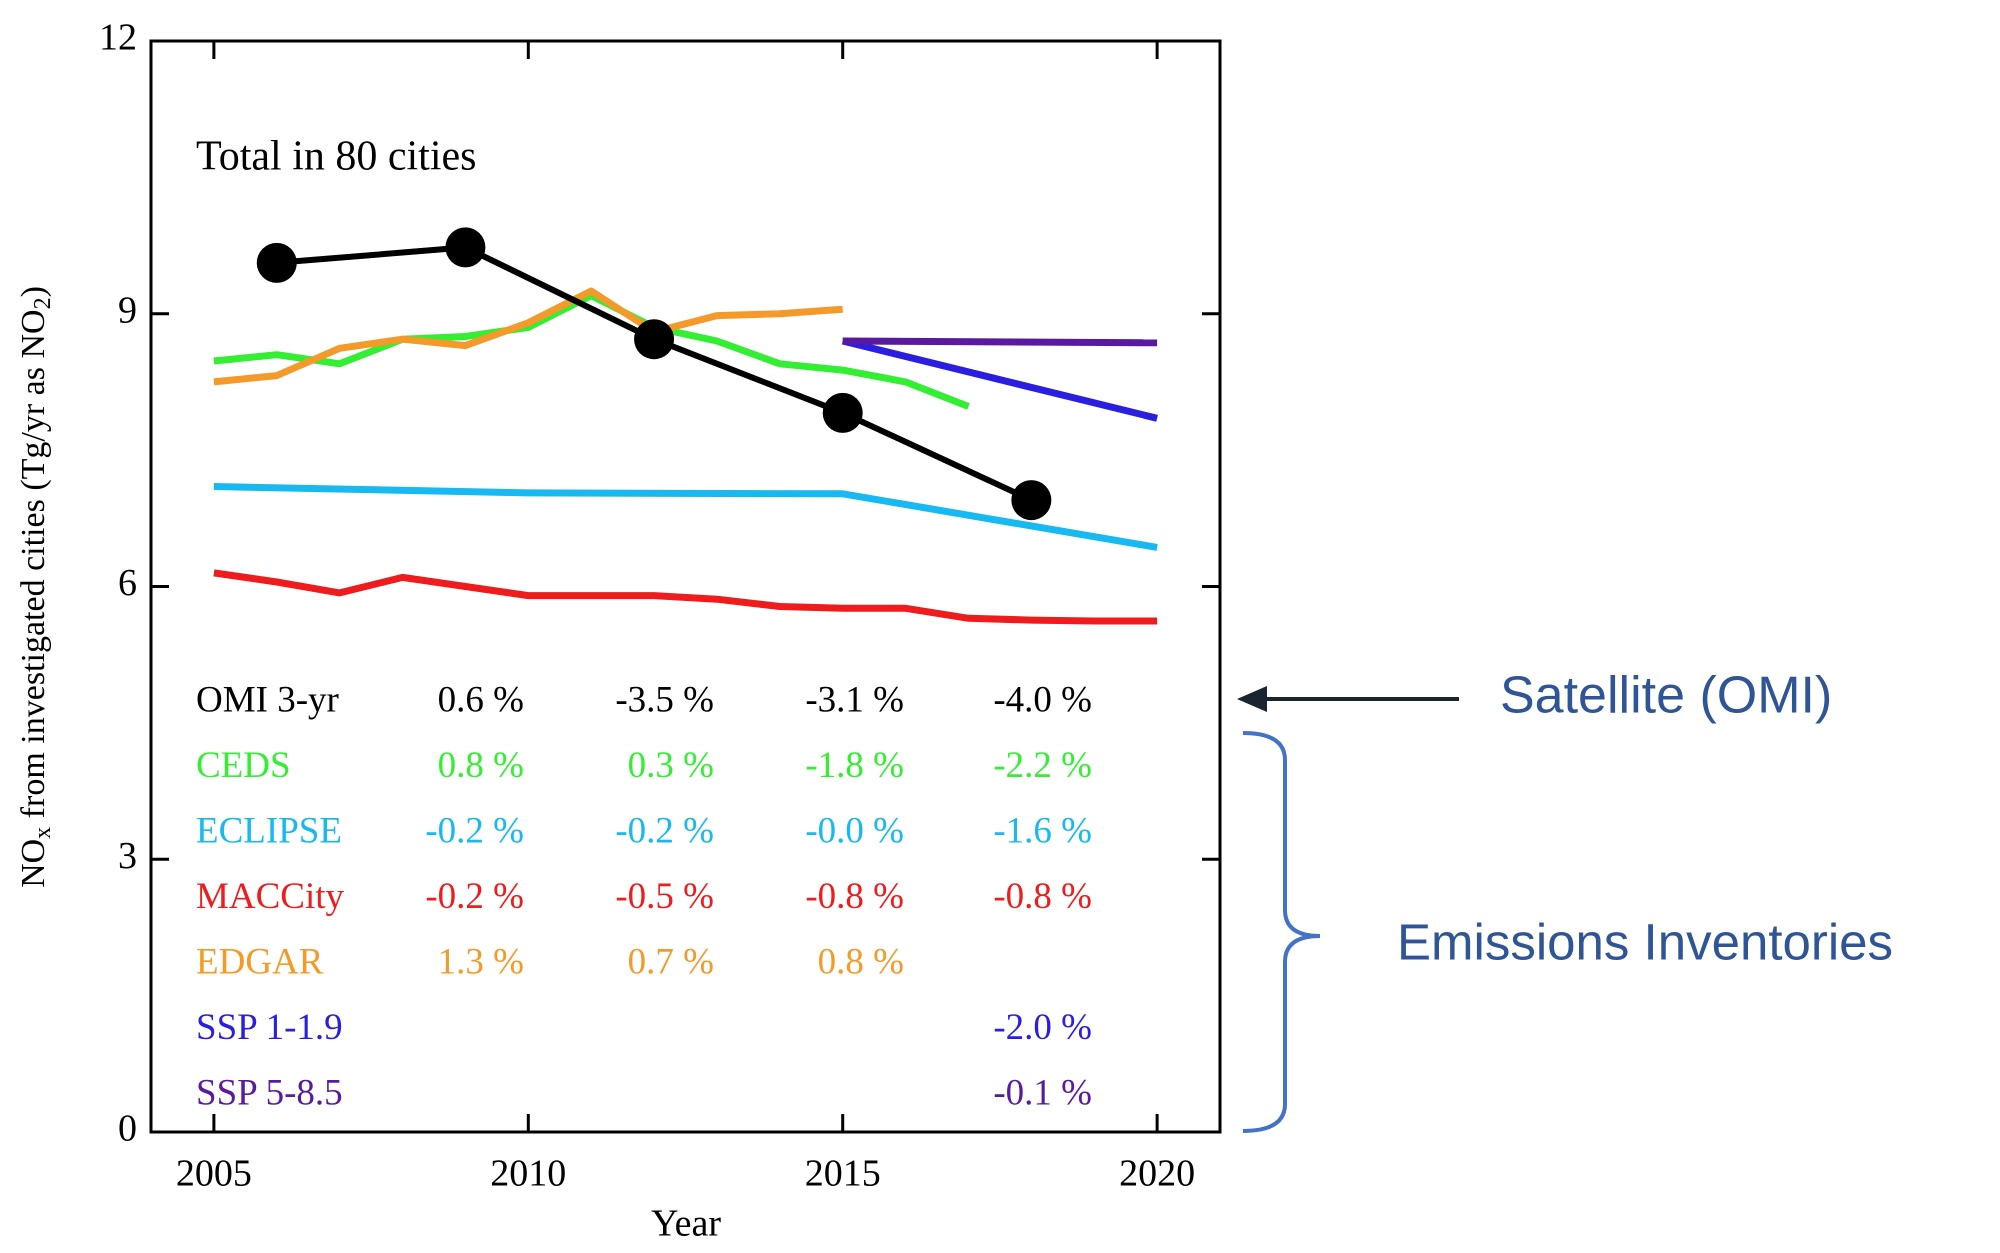 The height and width of the screenshot is (1253, 2000). What do you see at coordinates (686, 1224) in the screenshot?
I see `x-axis-label: Year` at bounding box center [686, 1224].